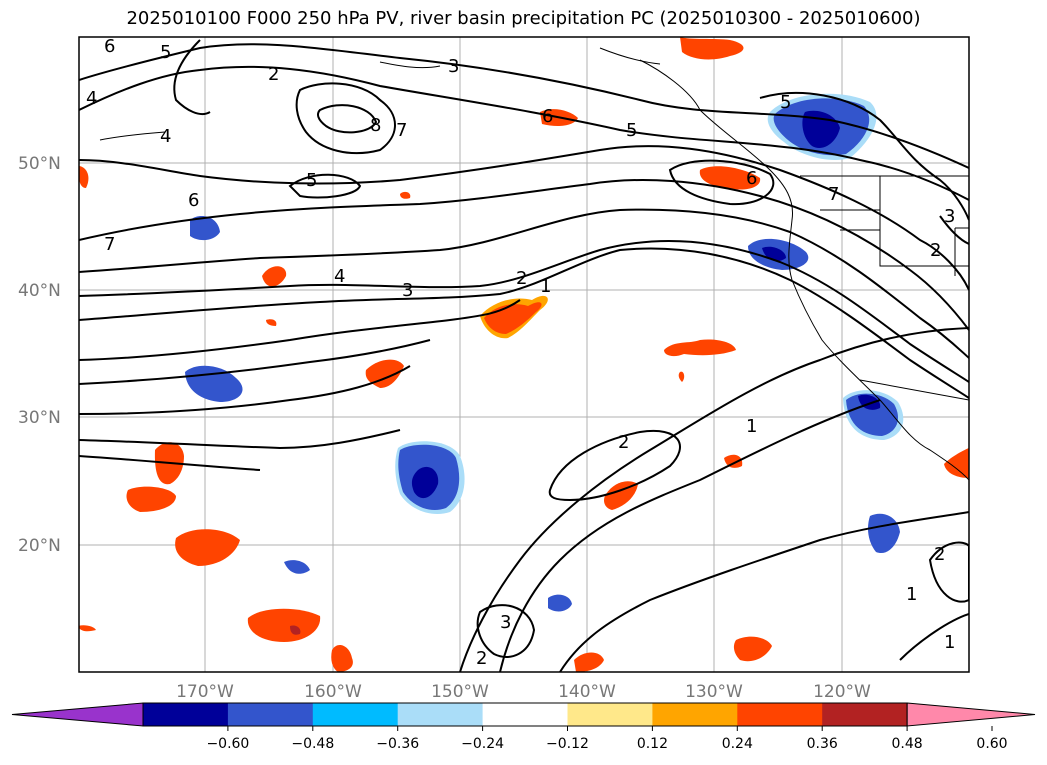 This screenshot has height=765, width=1047. What do you see at coordinates (333, 692) in the screenshot?
I see `lon-label-160w: 160°W` at bounding box center [333, 692].